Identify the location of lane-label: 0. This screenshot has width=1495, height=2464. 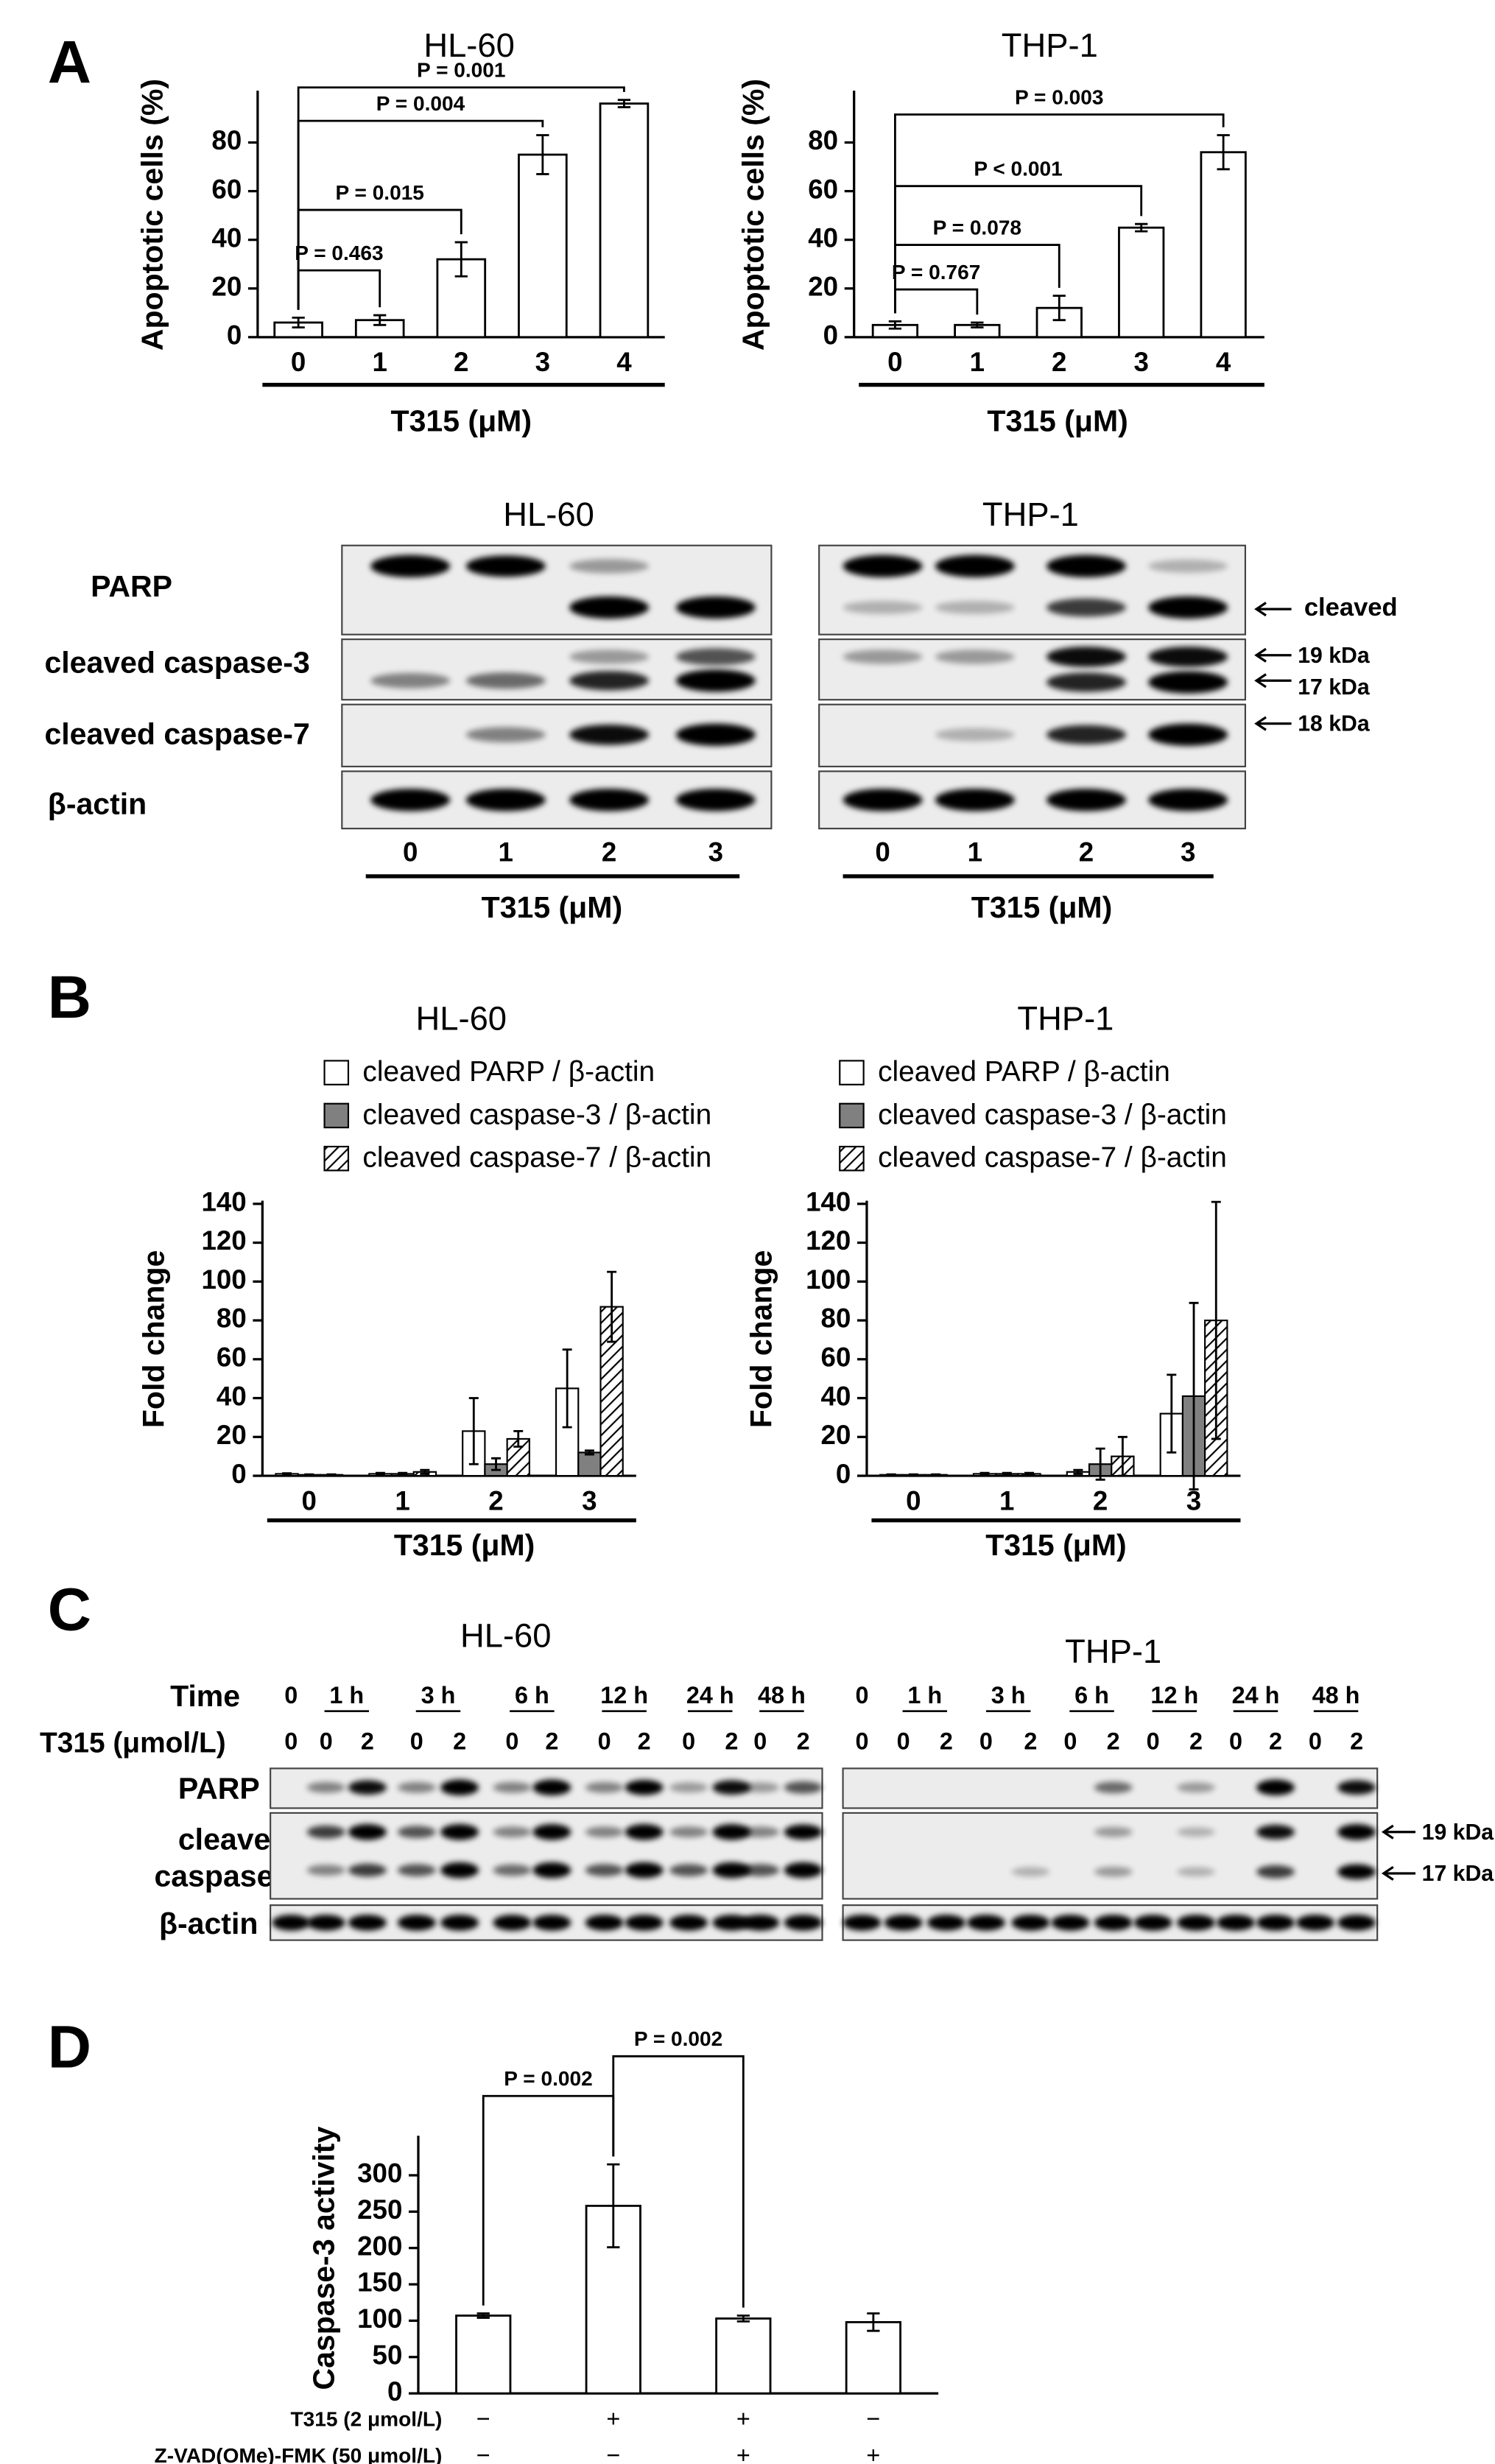
(882, 852).